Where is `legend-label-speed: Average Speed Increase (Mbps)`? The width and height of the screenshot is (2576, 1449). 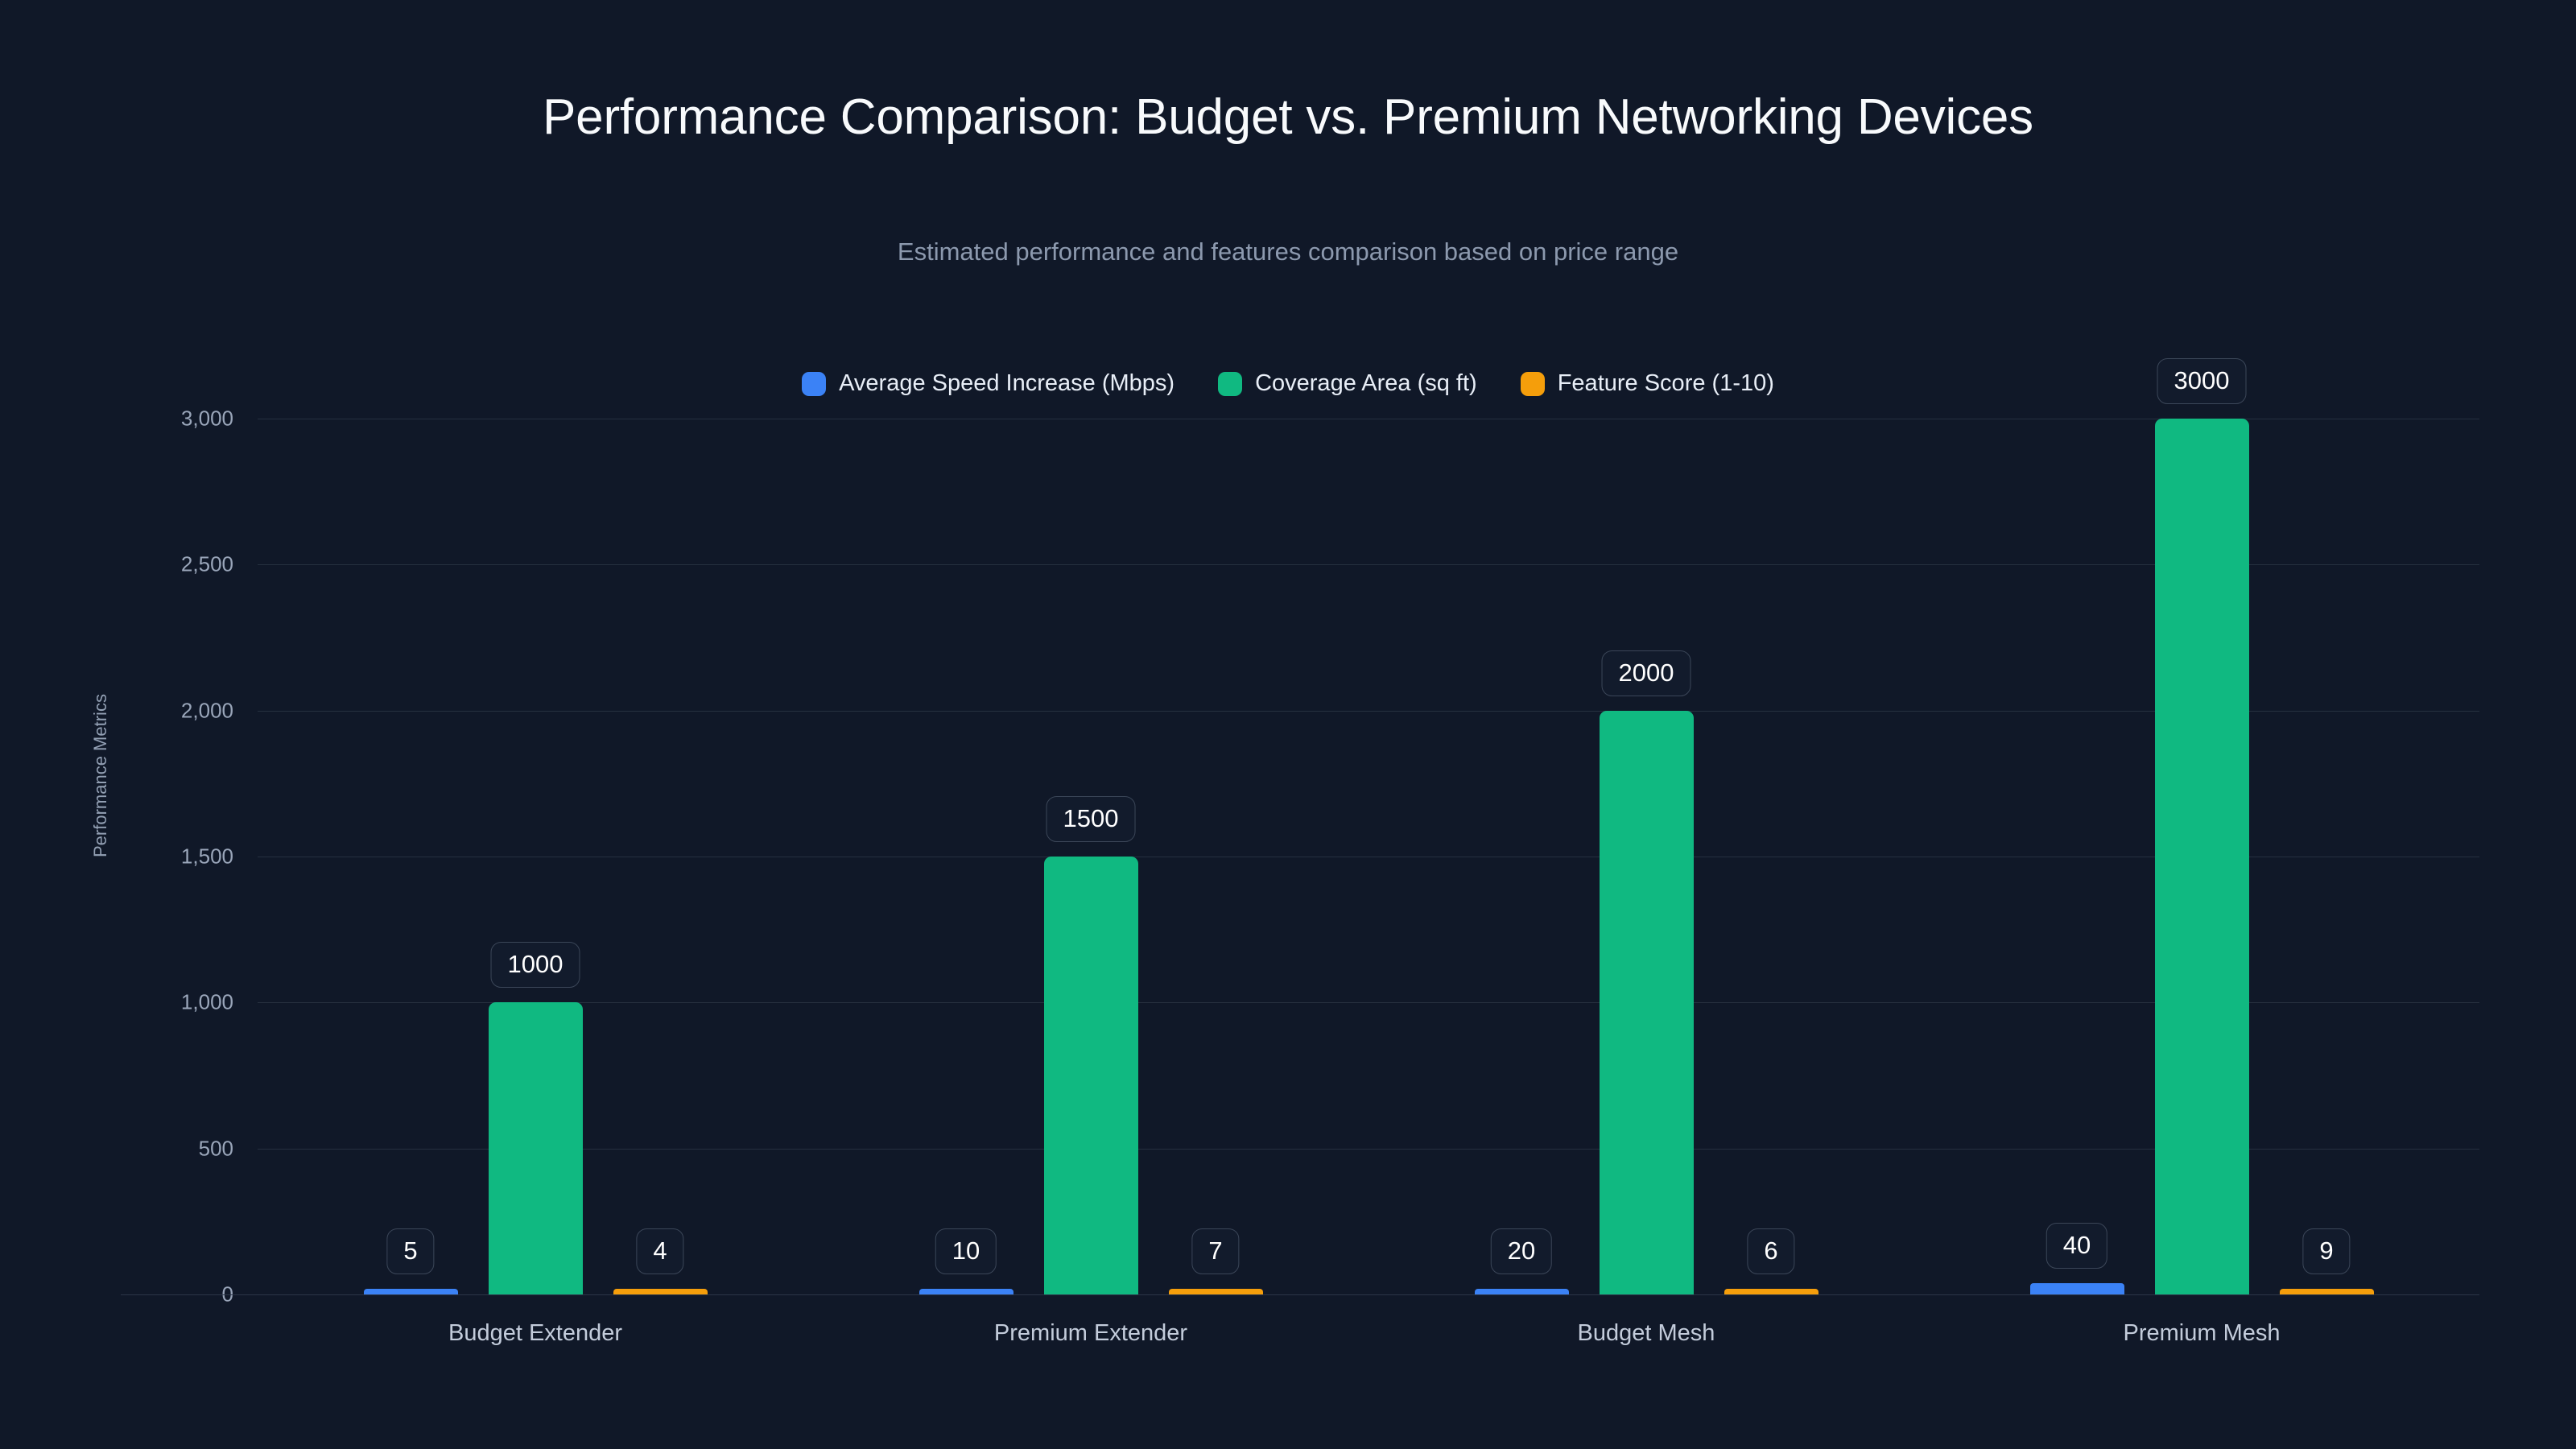
legend-label-speed: Average Speed Increase (Mbps) is located at coordinates (1007, 383).